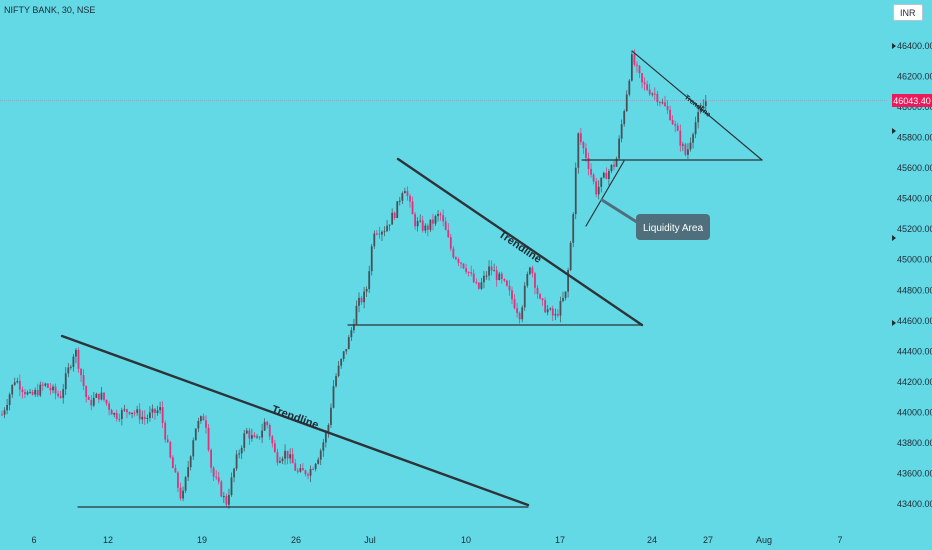 The image size is (932, 550). Describe the element at coordinates (914, 412) in the screenshot. I see `price-tick-label: 44000.00` at that location.